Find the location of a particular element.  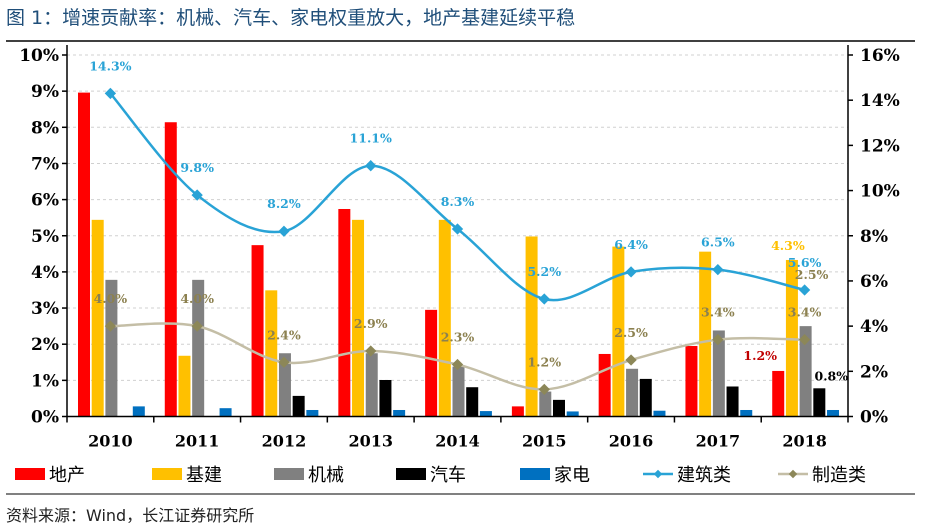

right-axis-tick-label: 14% is located at coordinates (880, 101).